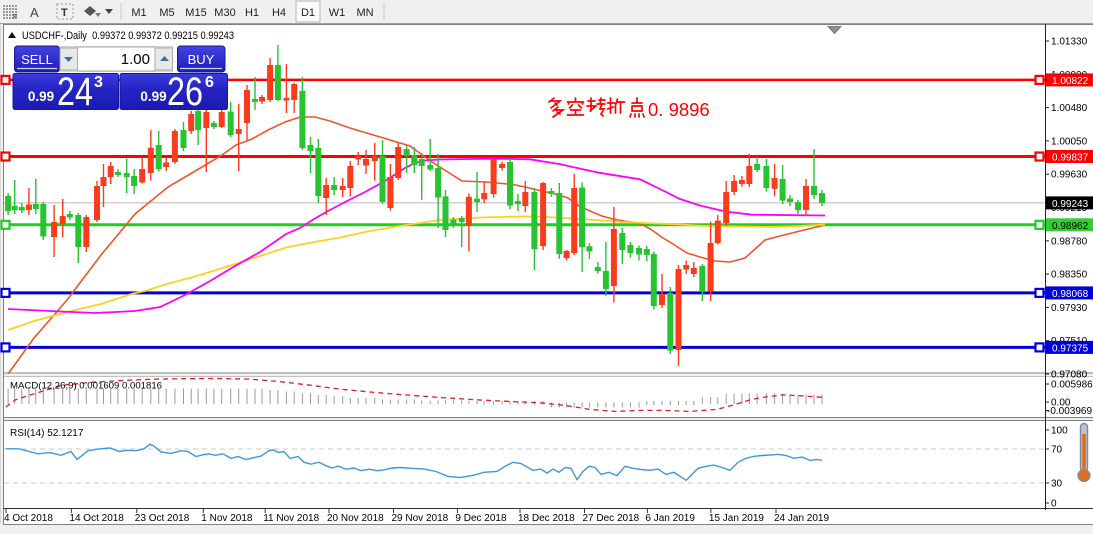  Describe the element at coordinates (1069, 42) in the screenshot. I see `svg-text: 1.01330` at that location.